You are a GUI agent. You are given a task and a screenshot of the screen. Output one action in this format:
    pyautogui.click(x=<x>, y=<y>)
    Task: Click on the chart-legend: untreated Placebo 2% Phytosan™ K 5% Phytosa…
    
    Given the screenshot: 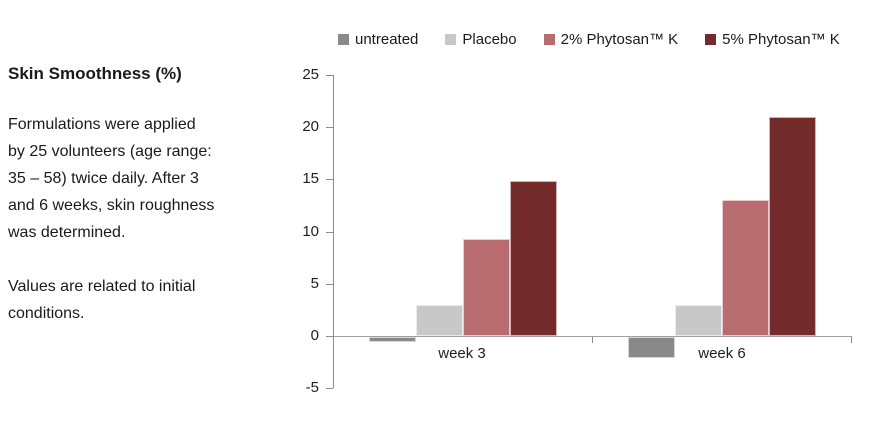 What is the action you would take?
    pyautogui.click(x=589, y=39)
    